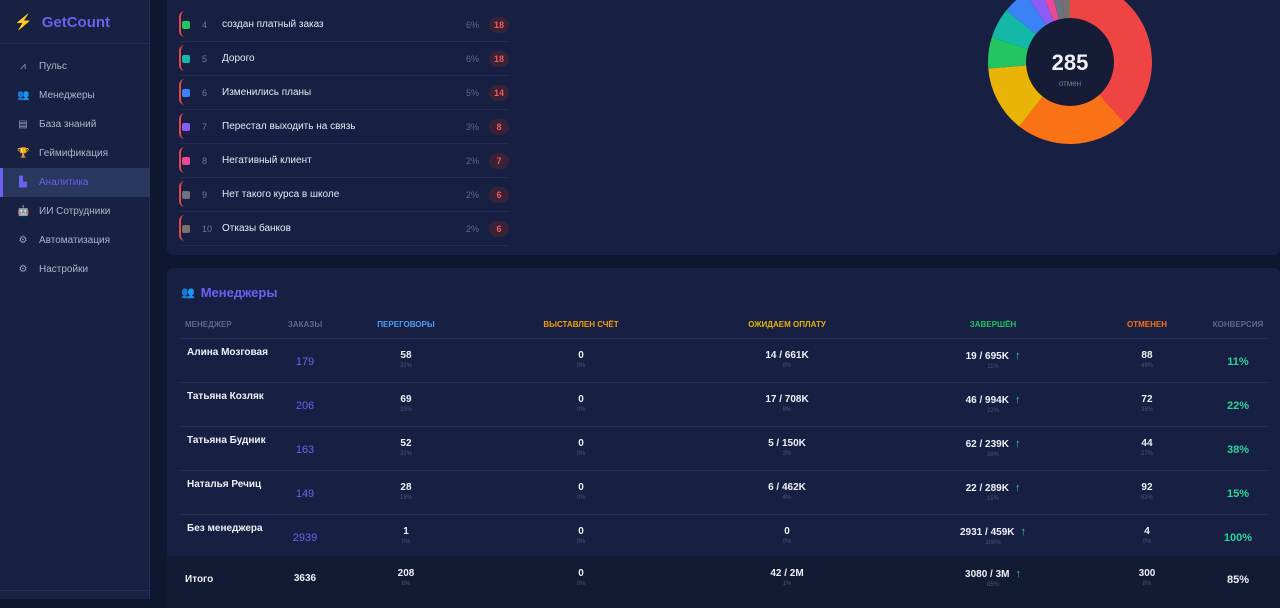  Describe the element at coordinates (1238, 494) in the screenshot. I see `conversion-value: 15%` at that location.